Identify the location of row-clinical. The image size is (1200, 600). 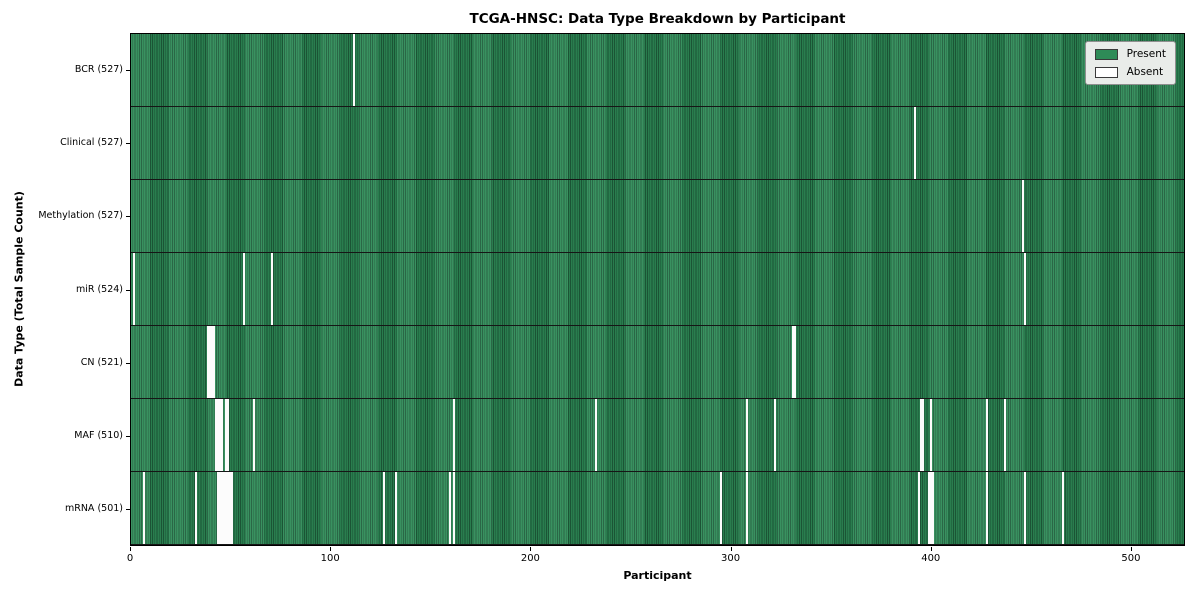
(657, 143).